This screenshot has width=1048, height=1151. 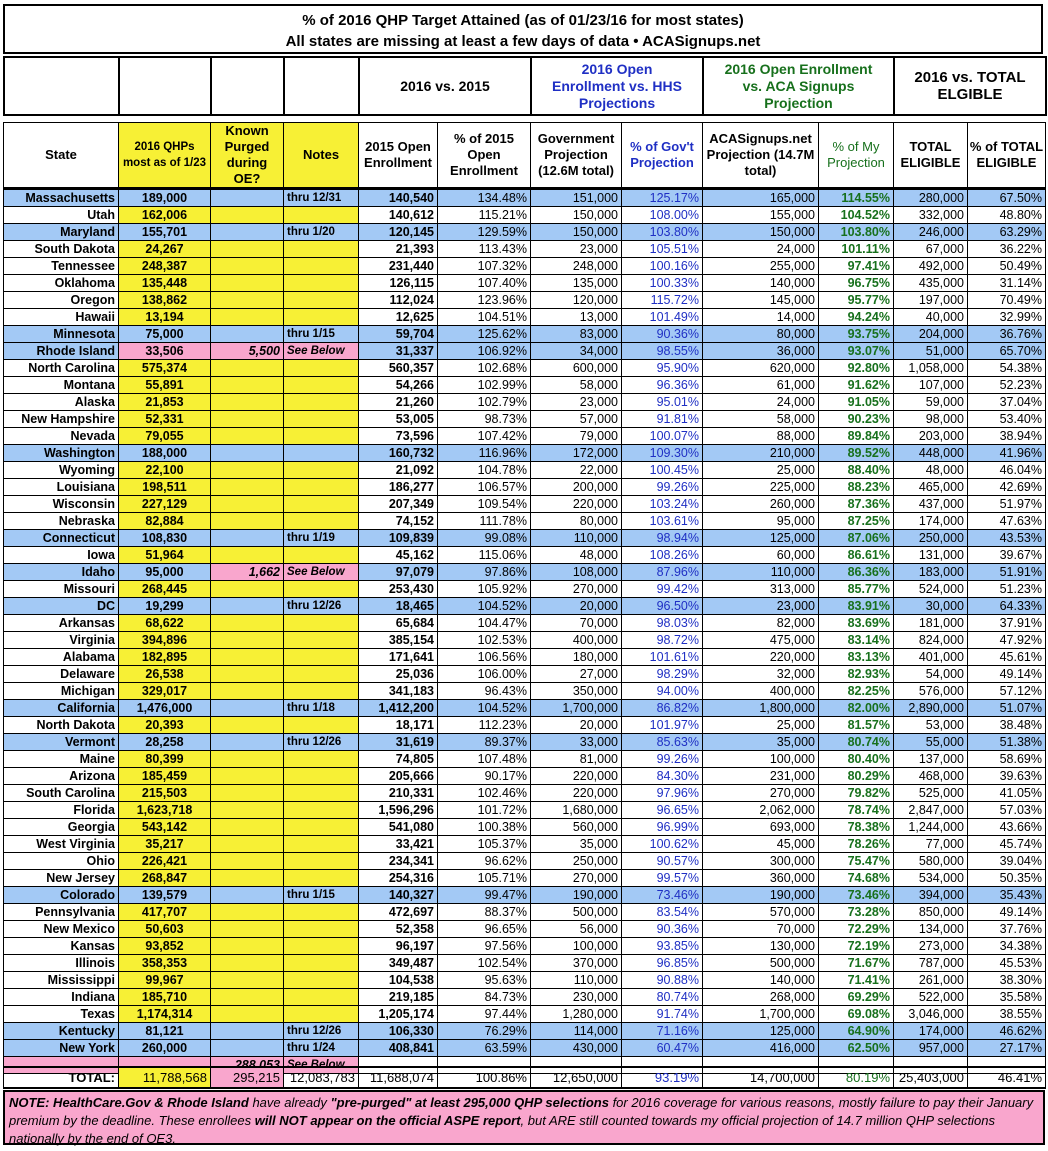 What do you see at coordinates (61, 317) in the screenshot?
I see `cell-state: Hawaii` at bounding box center [61, 317].